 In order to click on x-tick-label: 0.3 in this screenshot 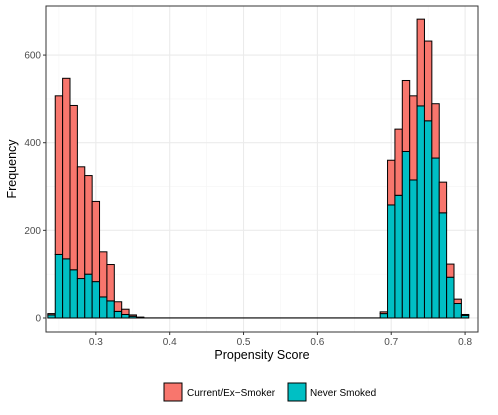, I will do `click(96, 342)`.